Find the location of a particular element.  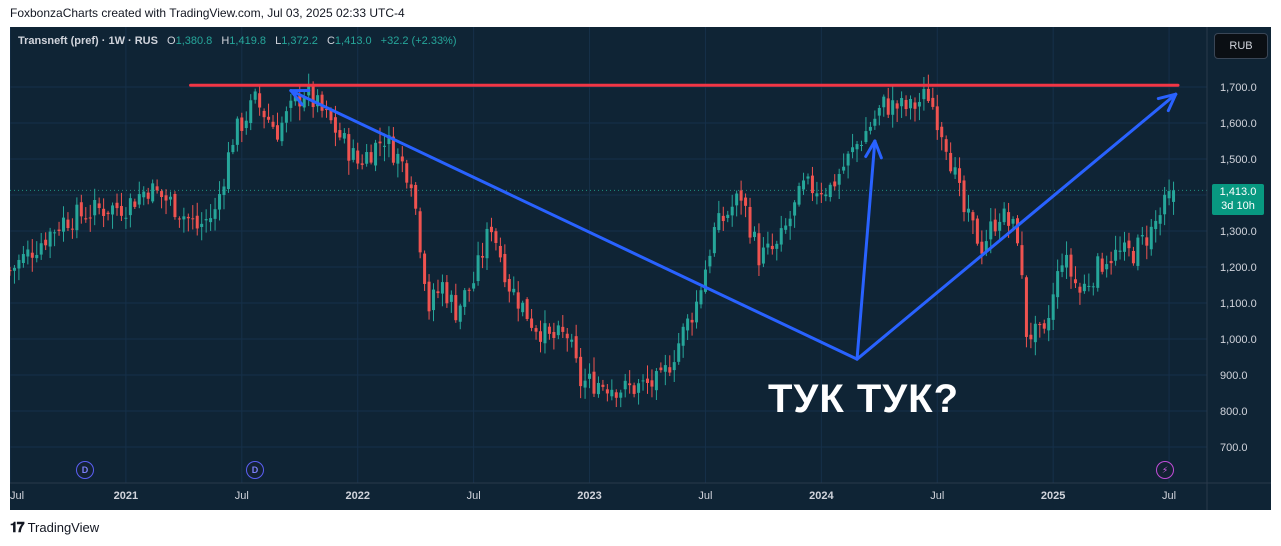

annotation-text: ТУК ТУК? is located at coordinates (864, 399).